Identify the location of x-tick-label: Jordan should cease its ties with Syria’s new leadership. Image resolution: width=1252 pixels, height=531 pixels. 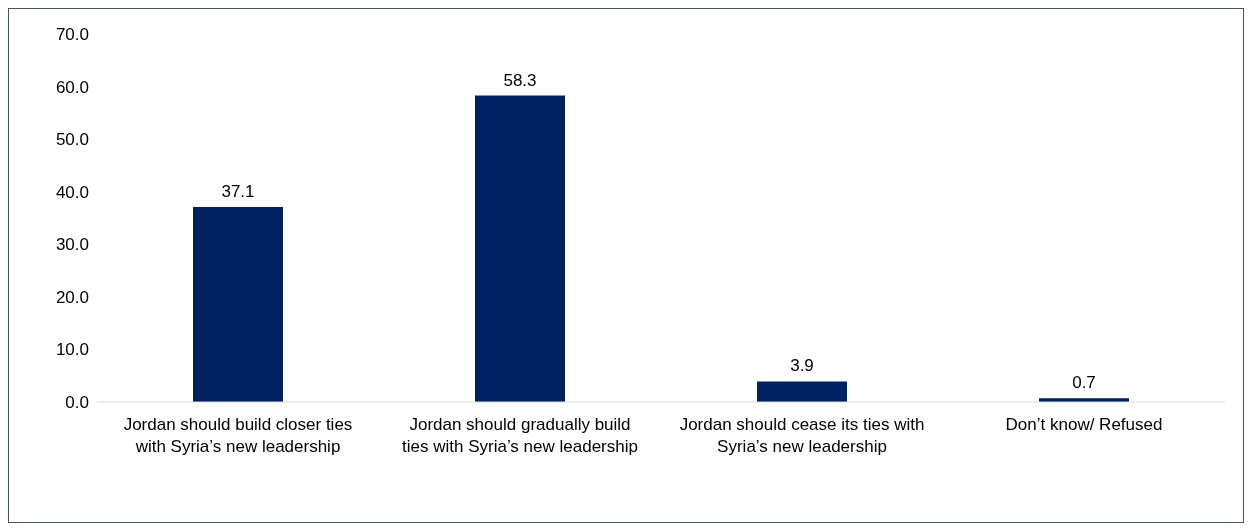
(802, 436).